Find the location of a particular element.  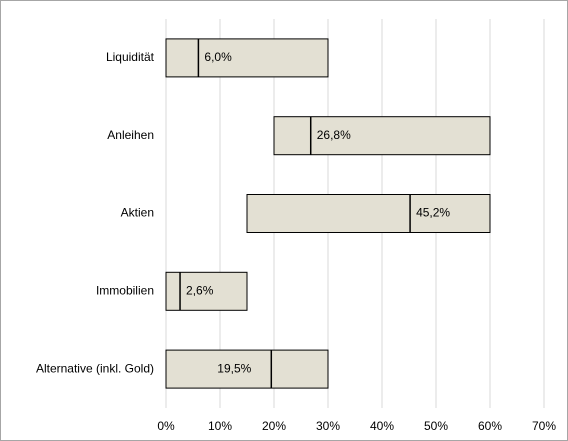

data-label: 2,6% is located at coordinates (200, 290).